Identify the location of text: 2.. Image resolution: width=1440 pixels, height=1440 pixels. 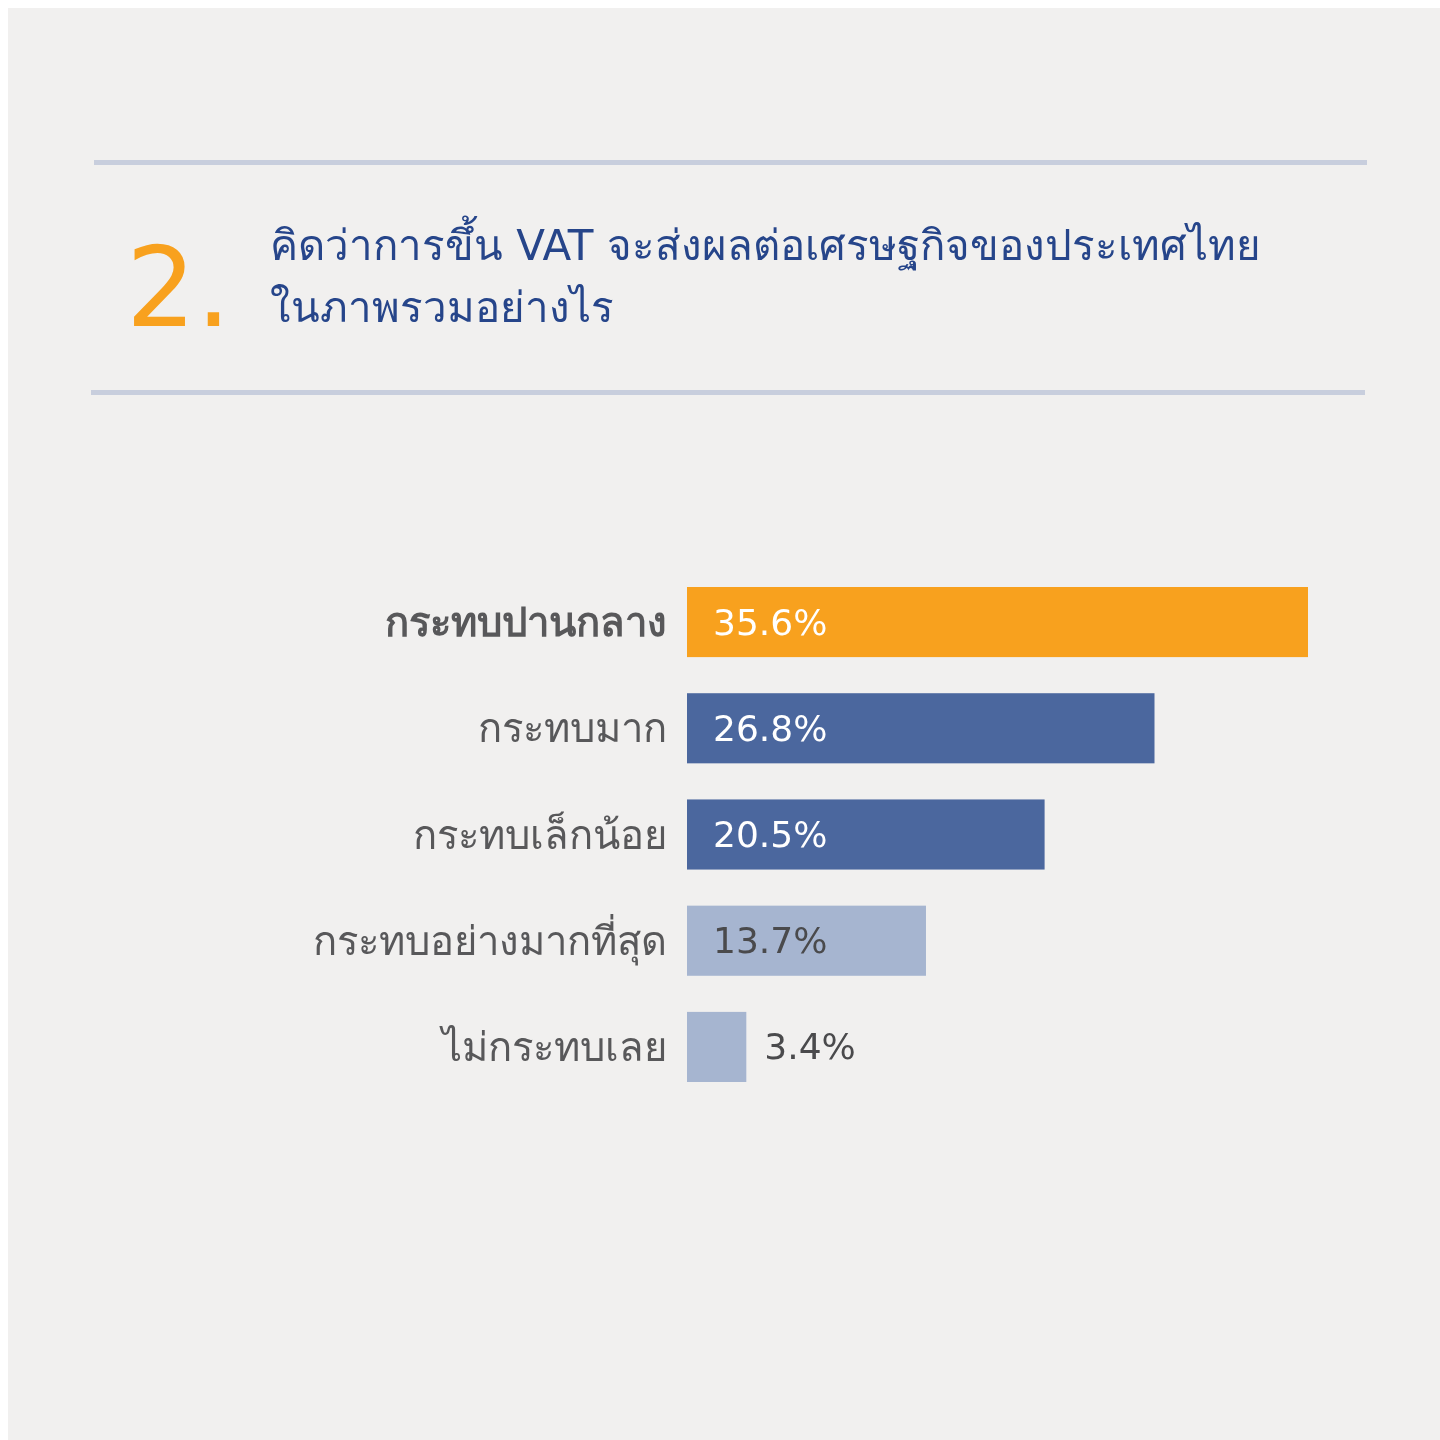
(178, 288).